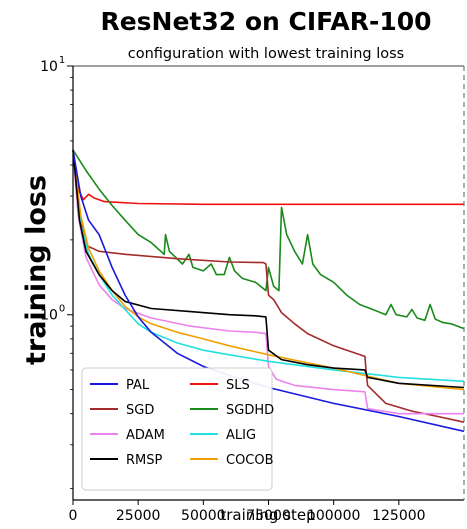 The image size is (467, 529). What do you see at coordinates (138, 385) in the screenshot?
I see `legend-label-pal: PAL` at bounding box center [138, 385].